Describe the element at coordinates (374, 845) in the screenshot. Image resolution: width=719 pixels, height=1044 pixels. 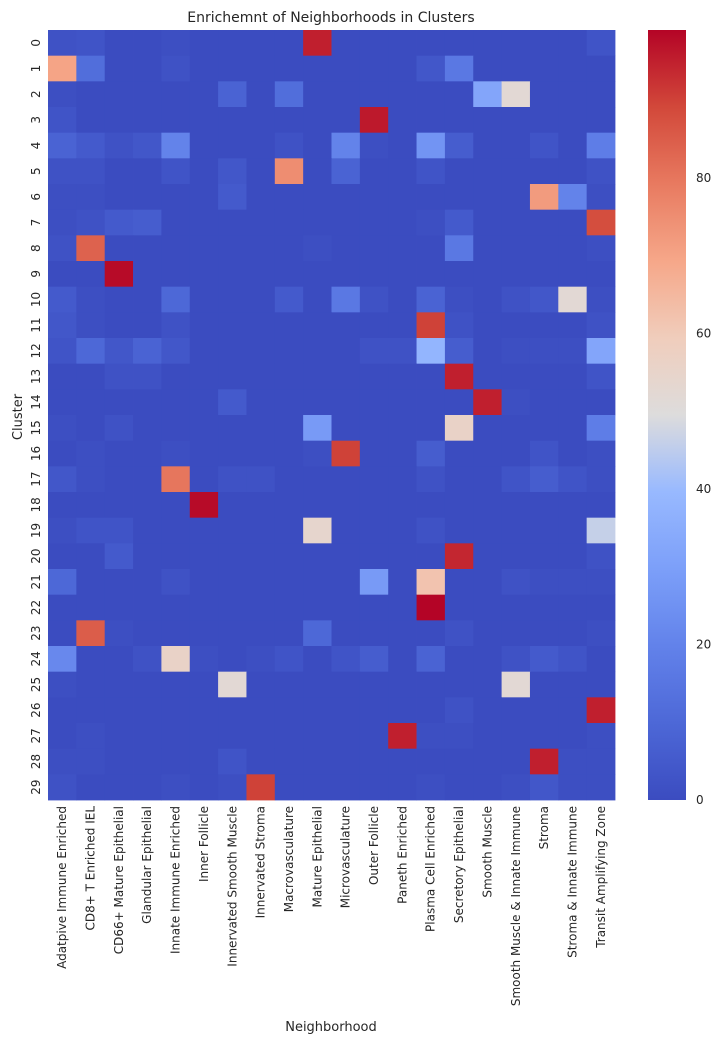
I see `x-tick-label: Outer Follicle` at that location.